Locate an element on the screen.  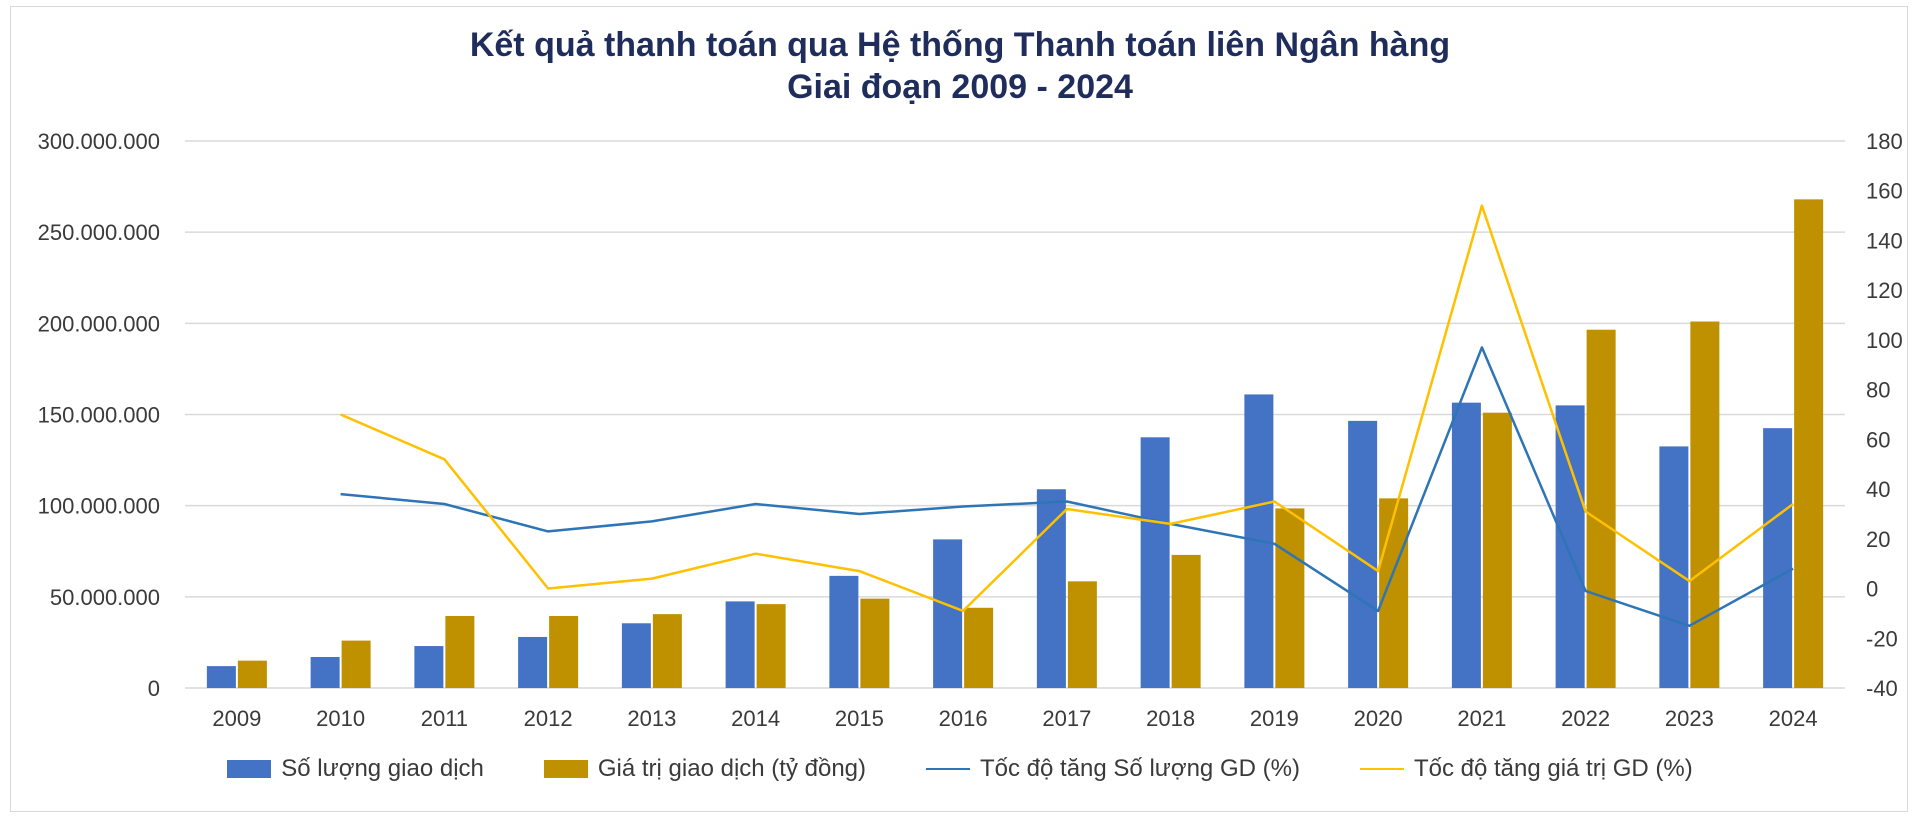
legend-label-3: Tốc độ tăng giá trị GD (%) is located at coordinates (1553, 768).